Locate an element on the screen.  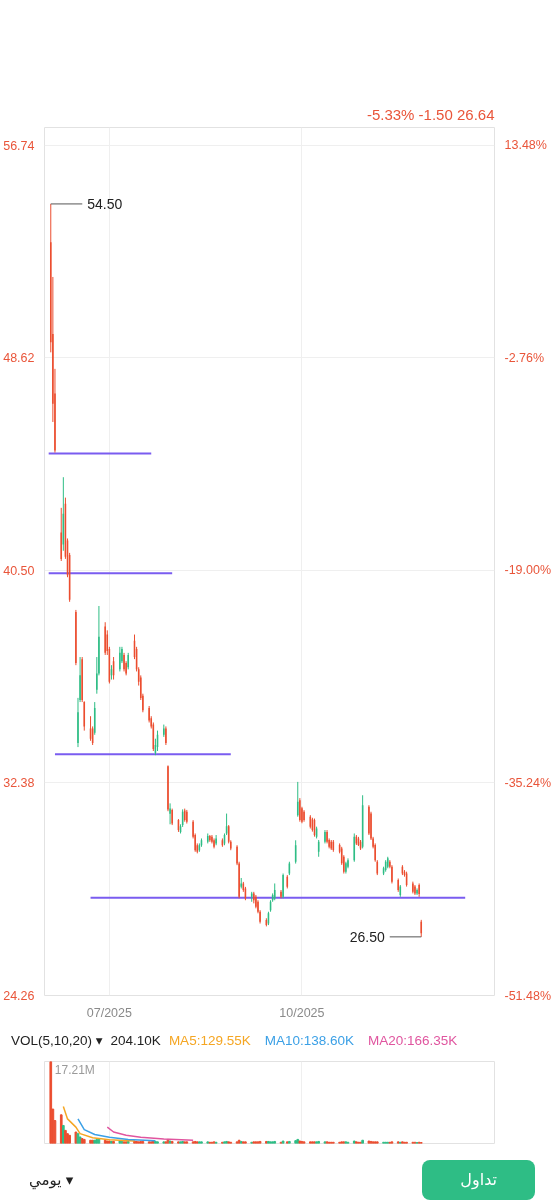
text: يومي ▾ is located at coordinates (51, 1180).